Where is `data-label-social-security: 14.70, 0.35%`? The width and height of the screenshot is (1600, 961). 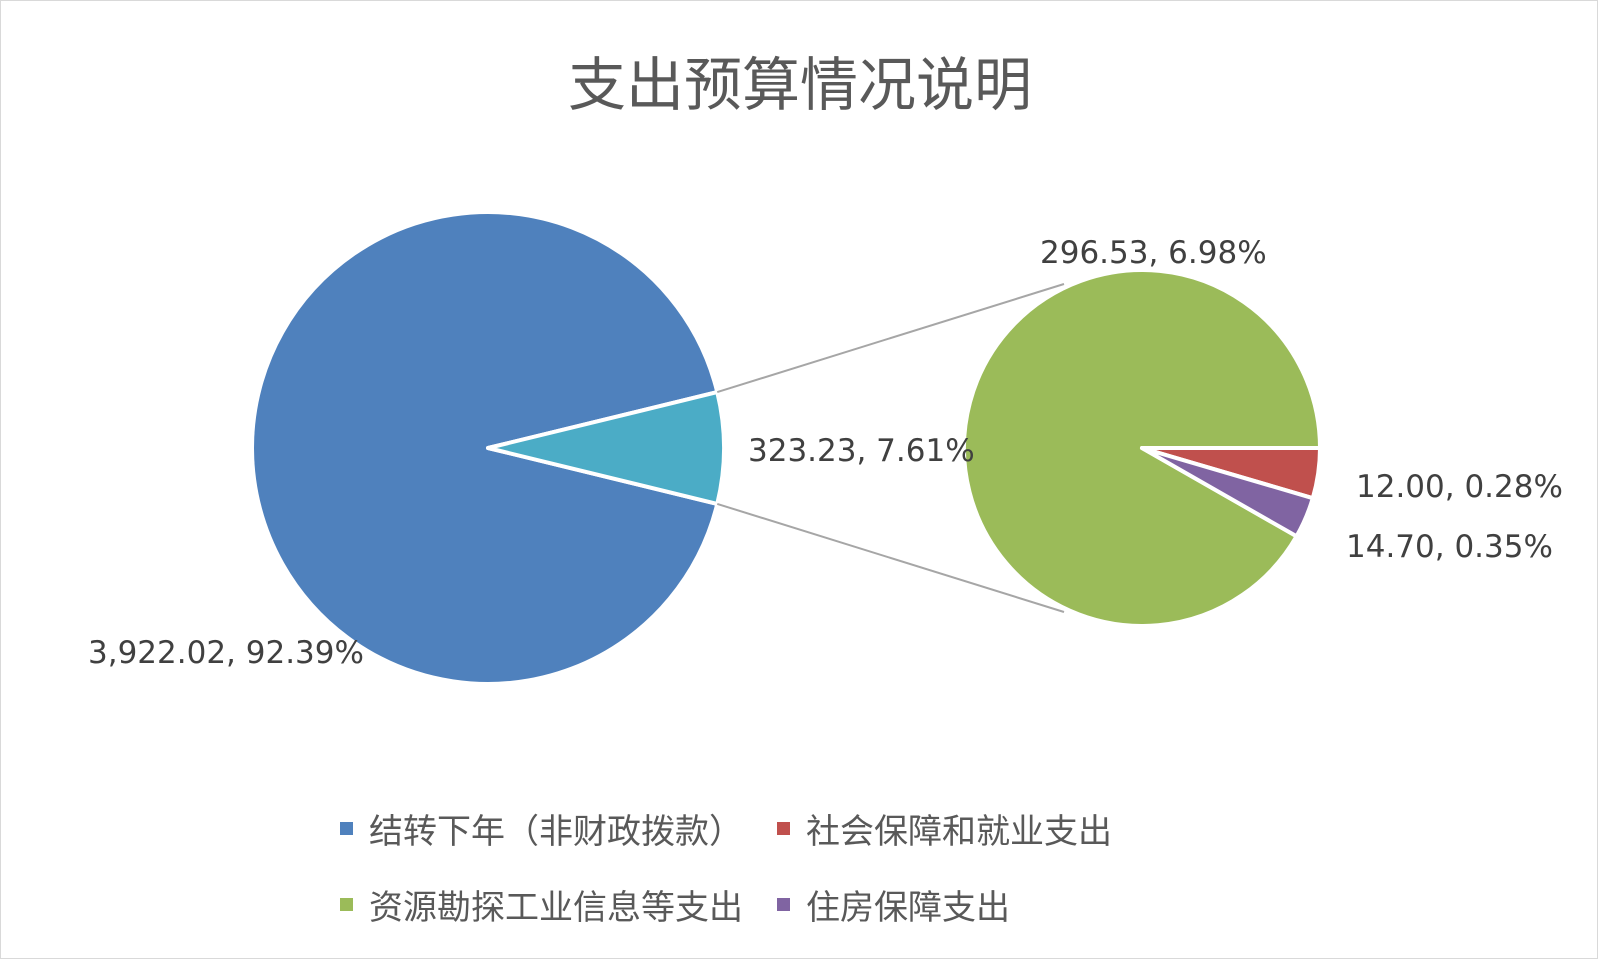 data-label-social-security: 14.70, 0.35% is located at coordinates (1449, 547).